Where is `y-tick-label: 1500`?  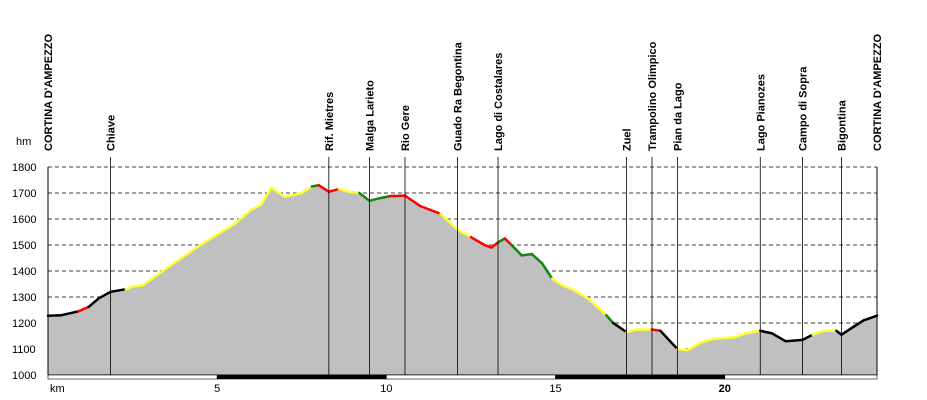 y-tick-label: 1500 is located at coordinates (24, 246).